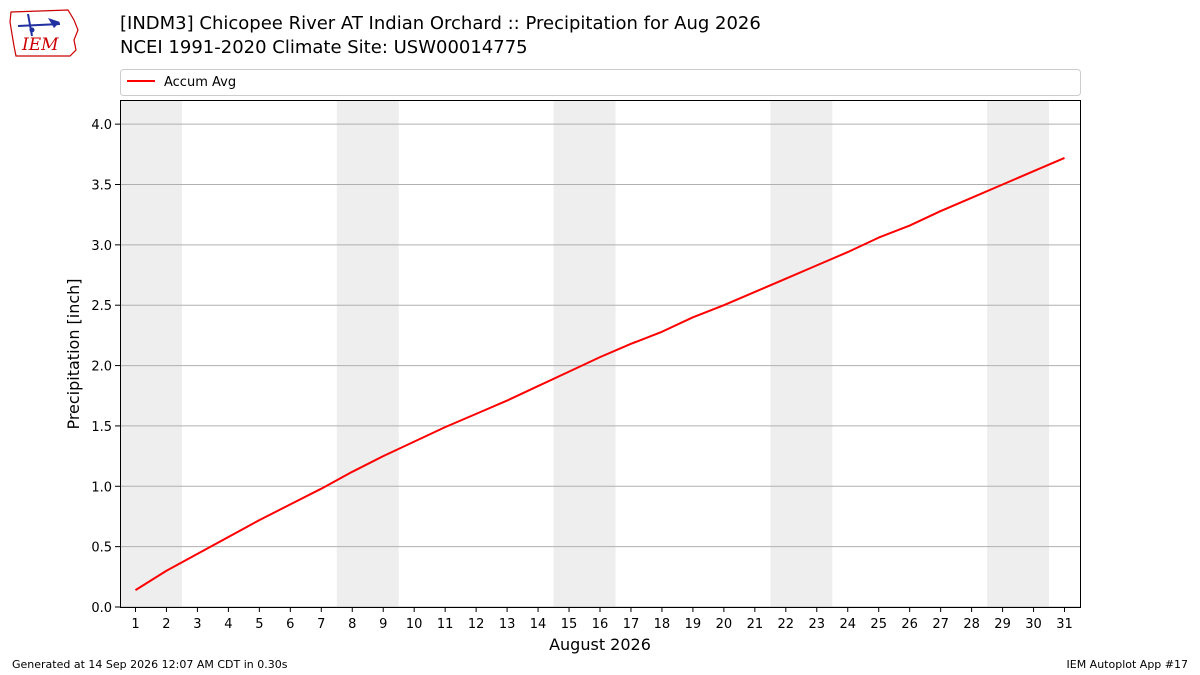 The image size is (1200, 675). I want to click on x-tick-label: 11, so click(445, 624).